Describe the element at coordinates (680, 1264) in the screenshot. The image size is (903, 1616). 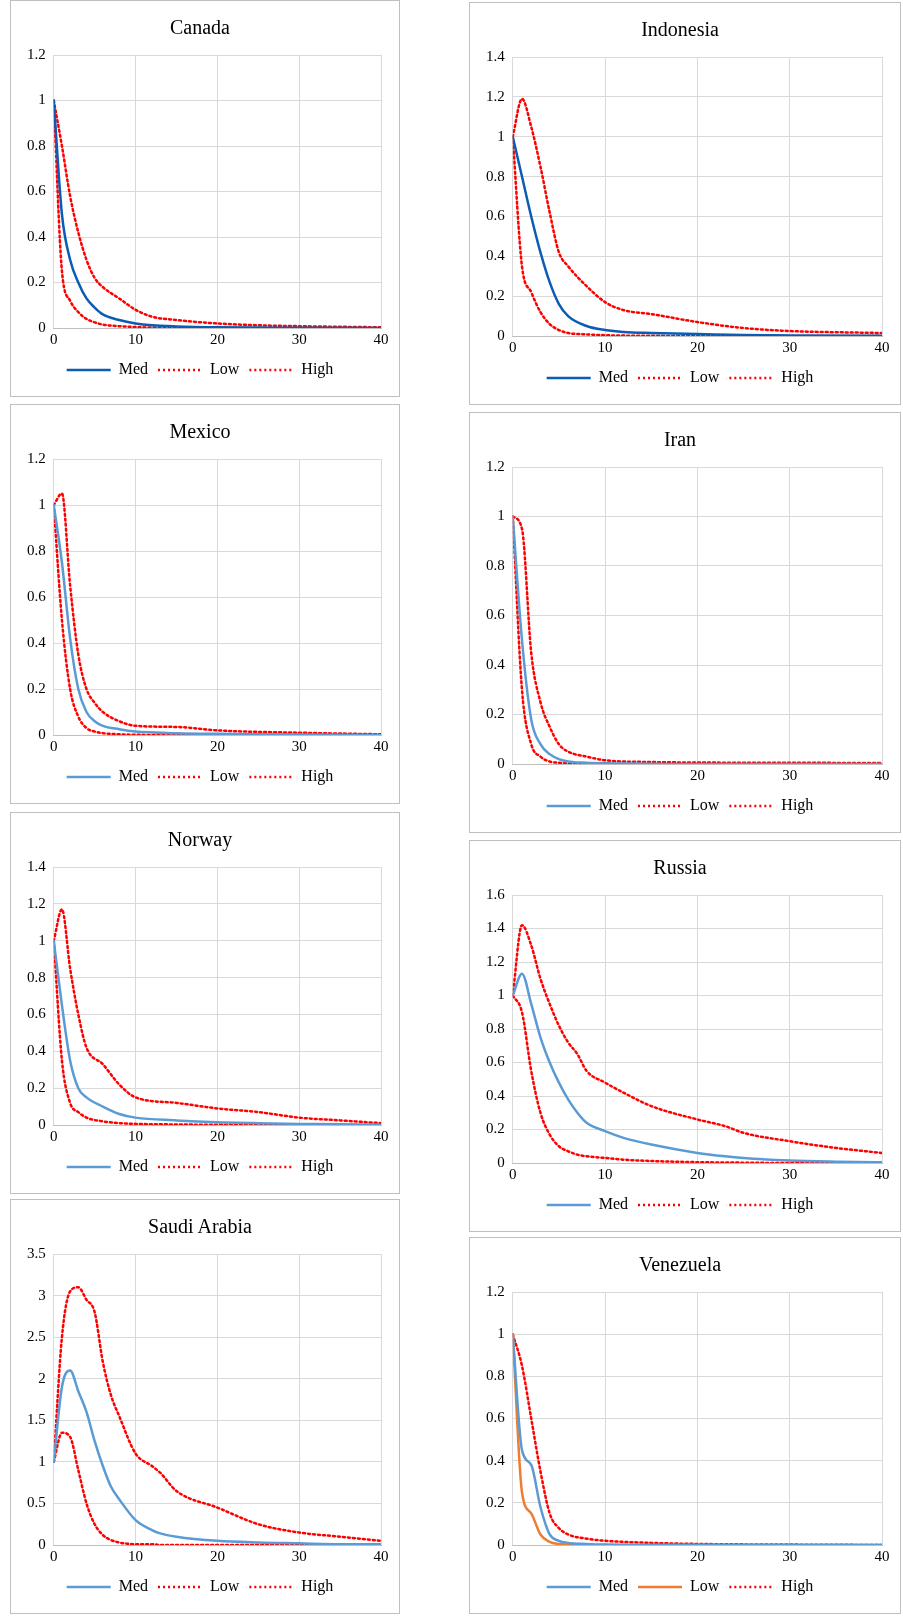
I see `chart-title: Venezuela` at that location.